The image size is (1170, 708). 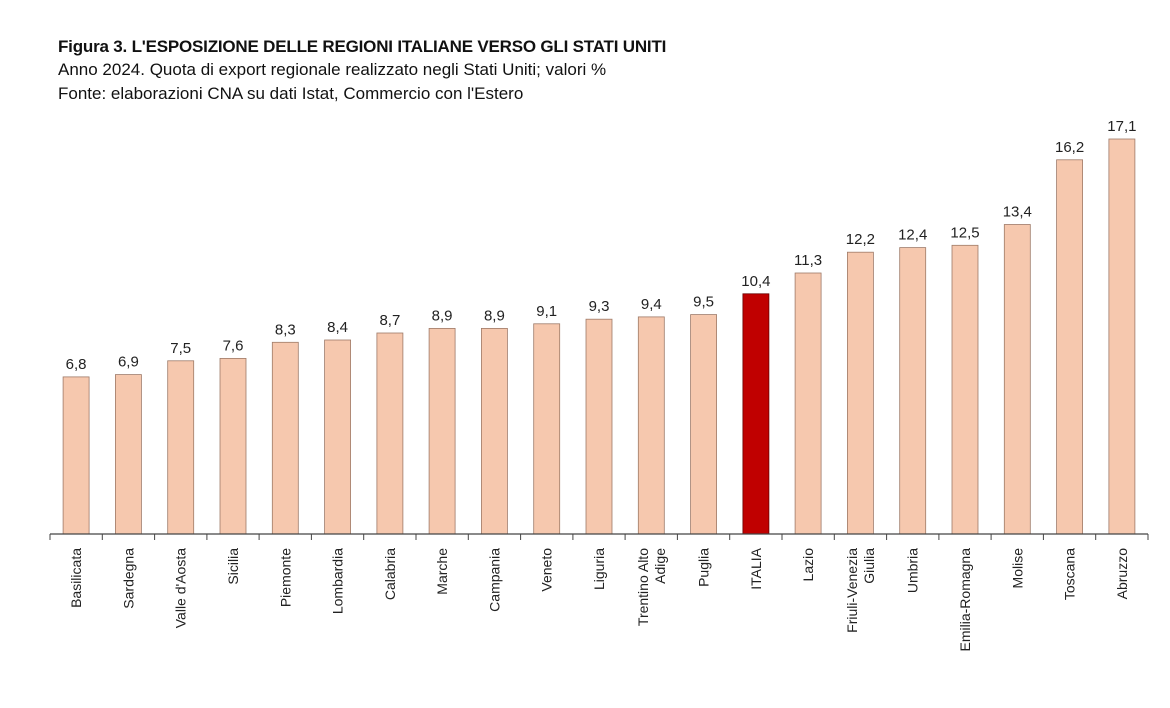 What do you see at coordinates (337, 327) in the screenshot?
I see `data-label: 8,4` at bounding box center [337, 327].